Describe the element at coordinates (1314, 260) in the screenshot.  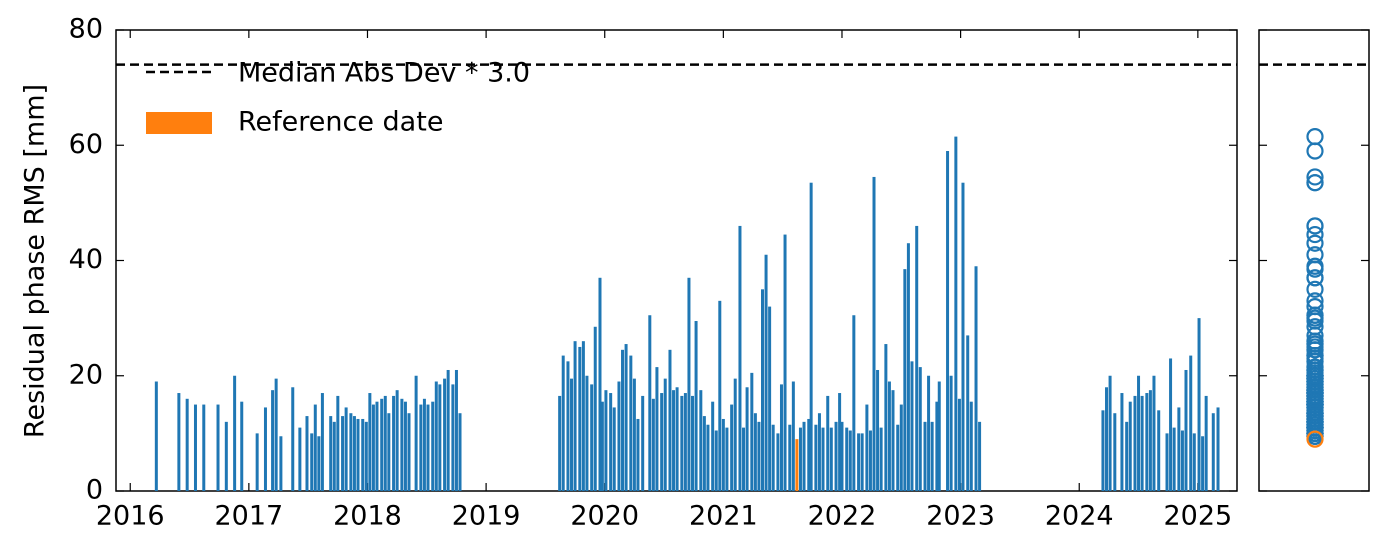
I see `side-frame` at that location.